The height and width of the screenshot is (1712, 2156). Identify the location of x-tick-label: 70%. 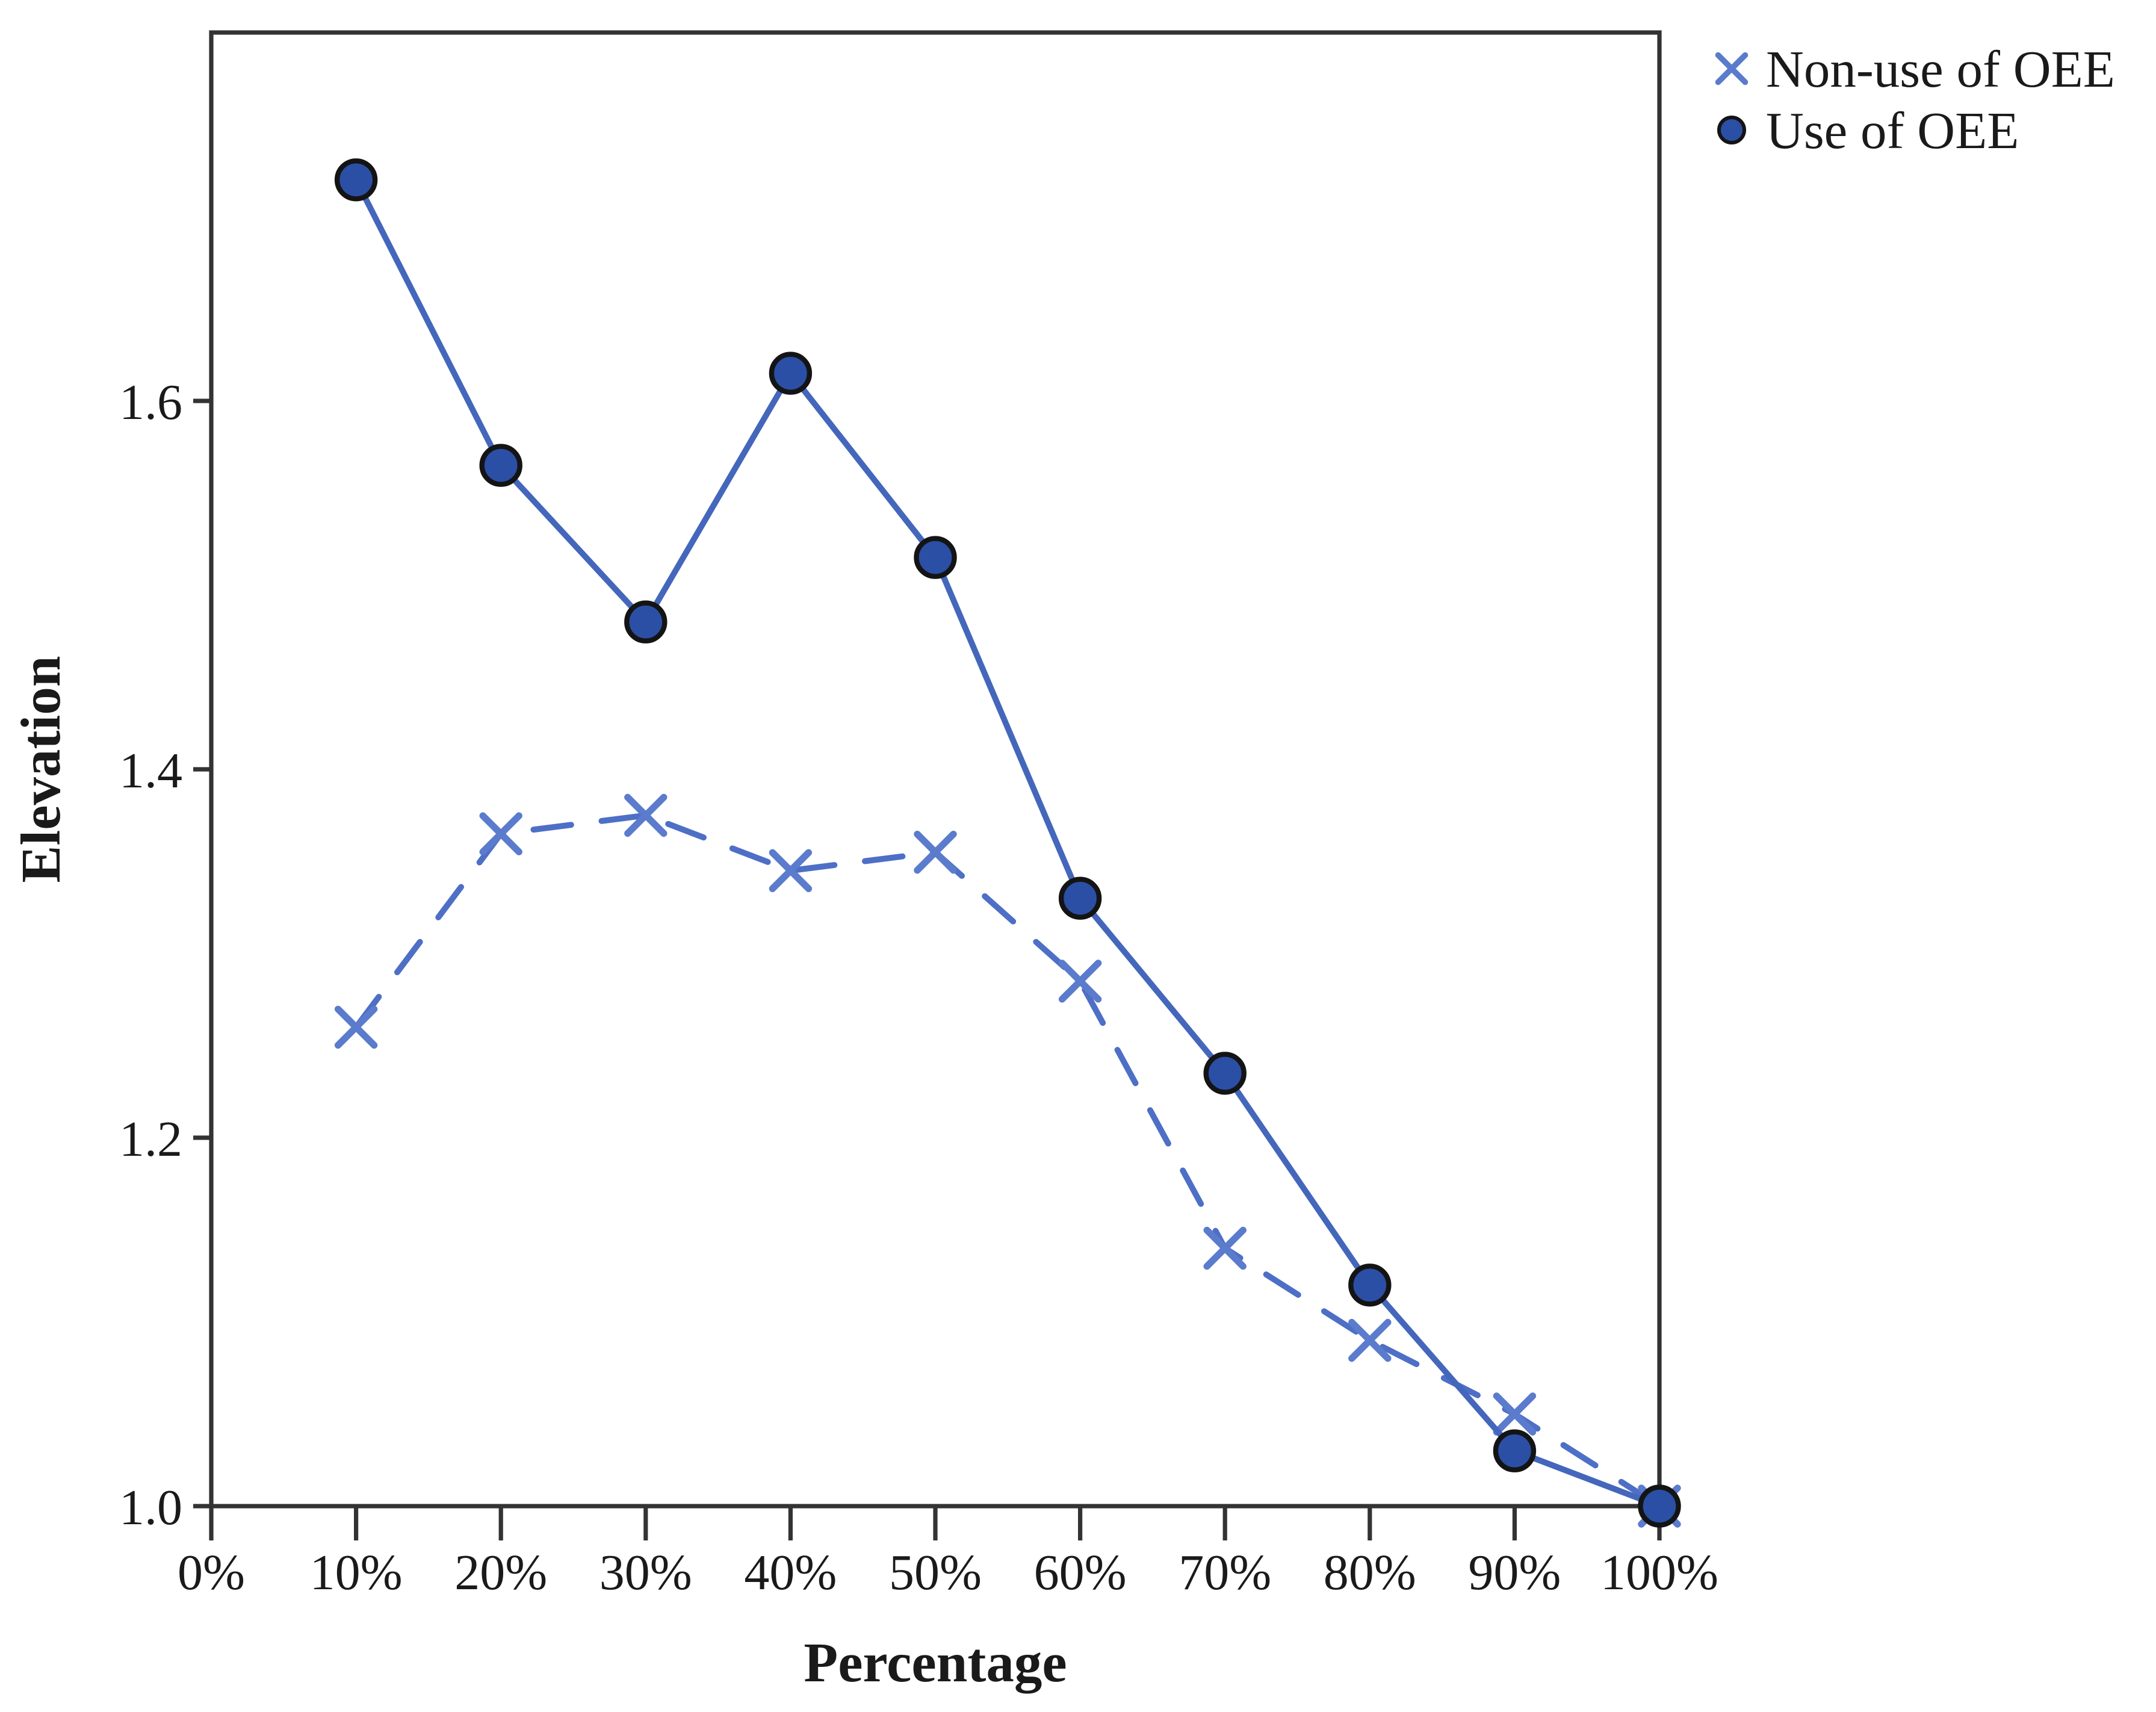
(1225, 1573).